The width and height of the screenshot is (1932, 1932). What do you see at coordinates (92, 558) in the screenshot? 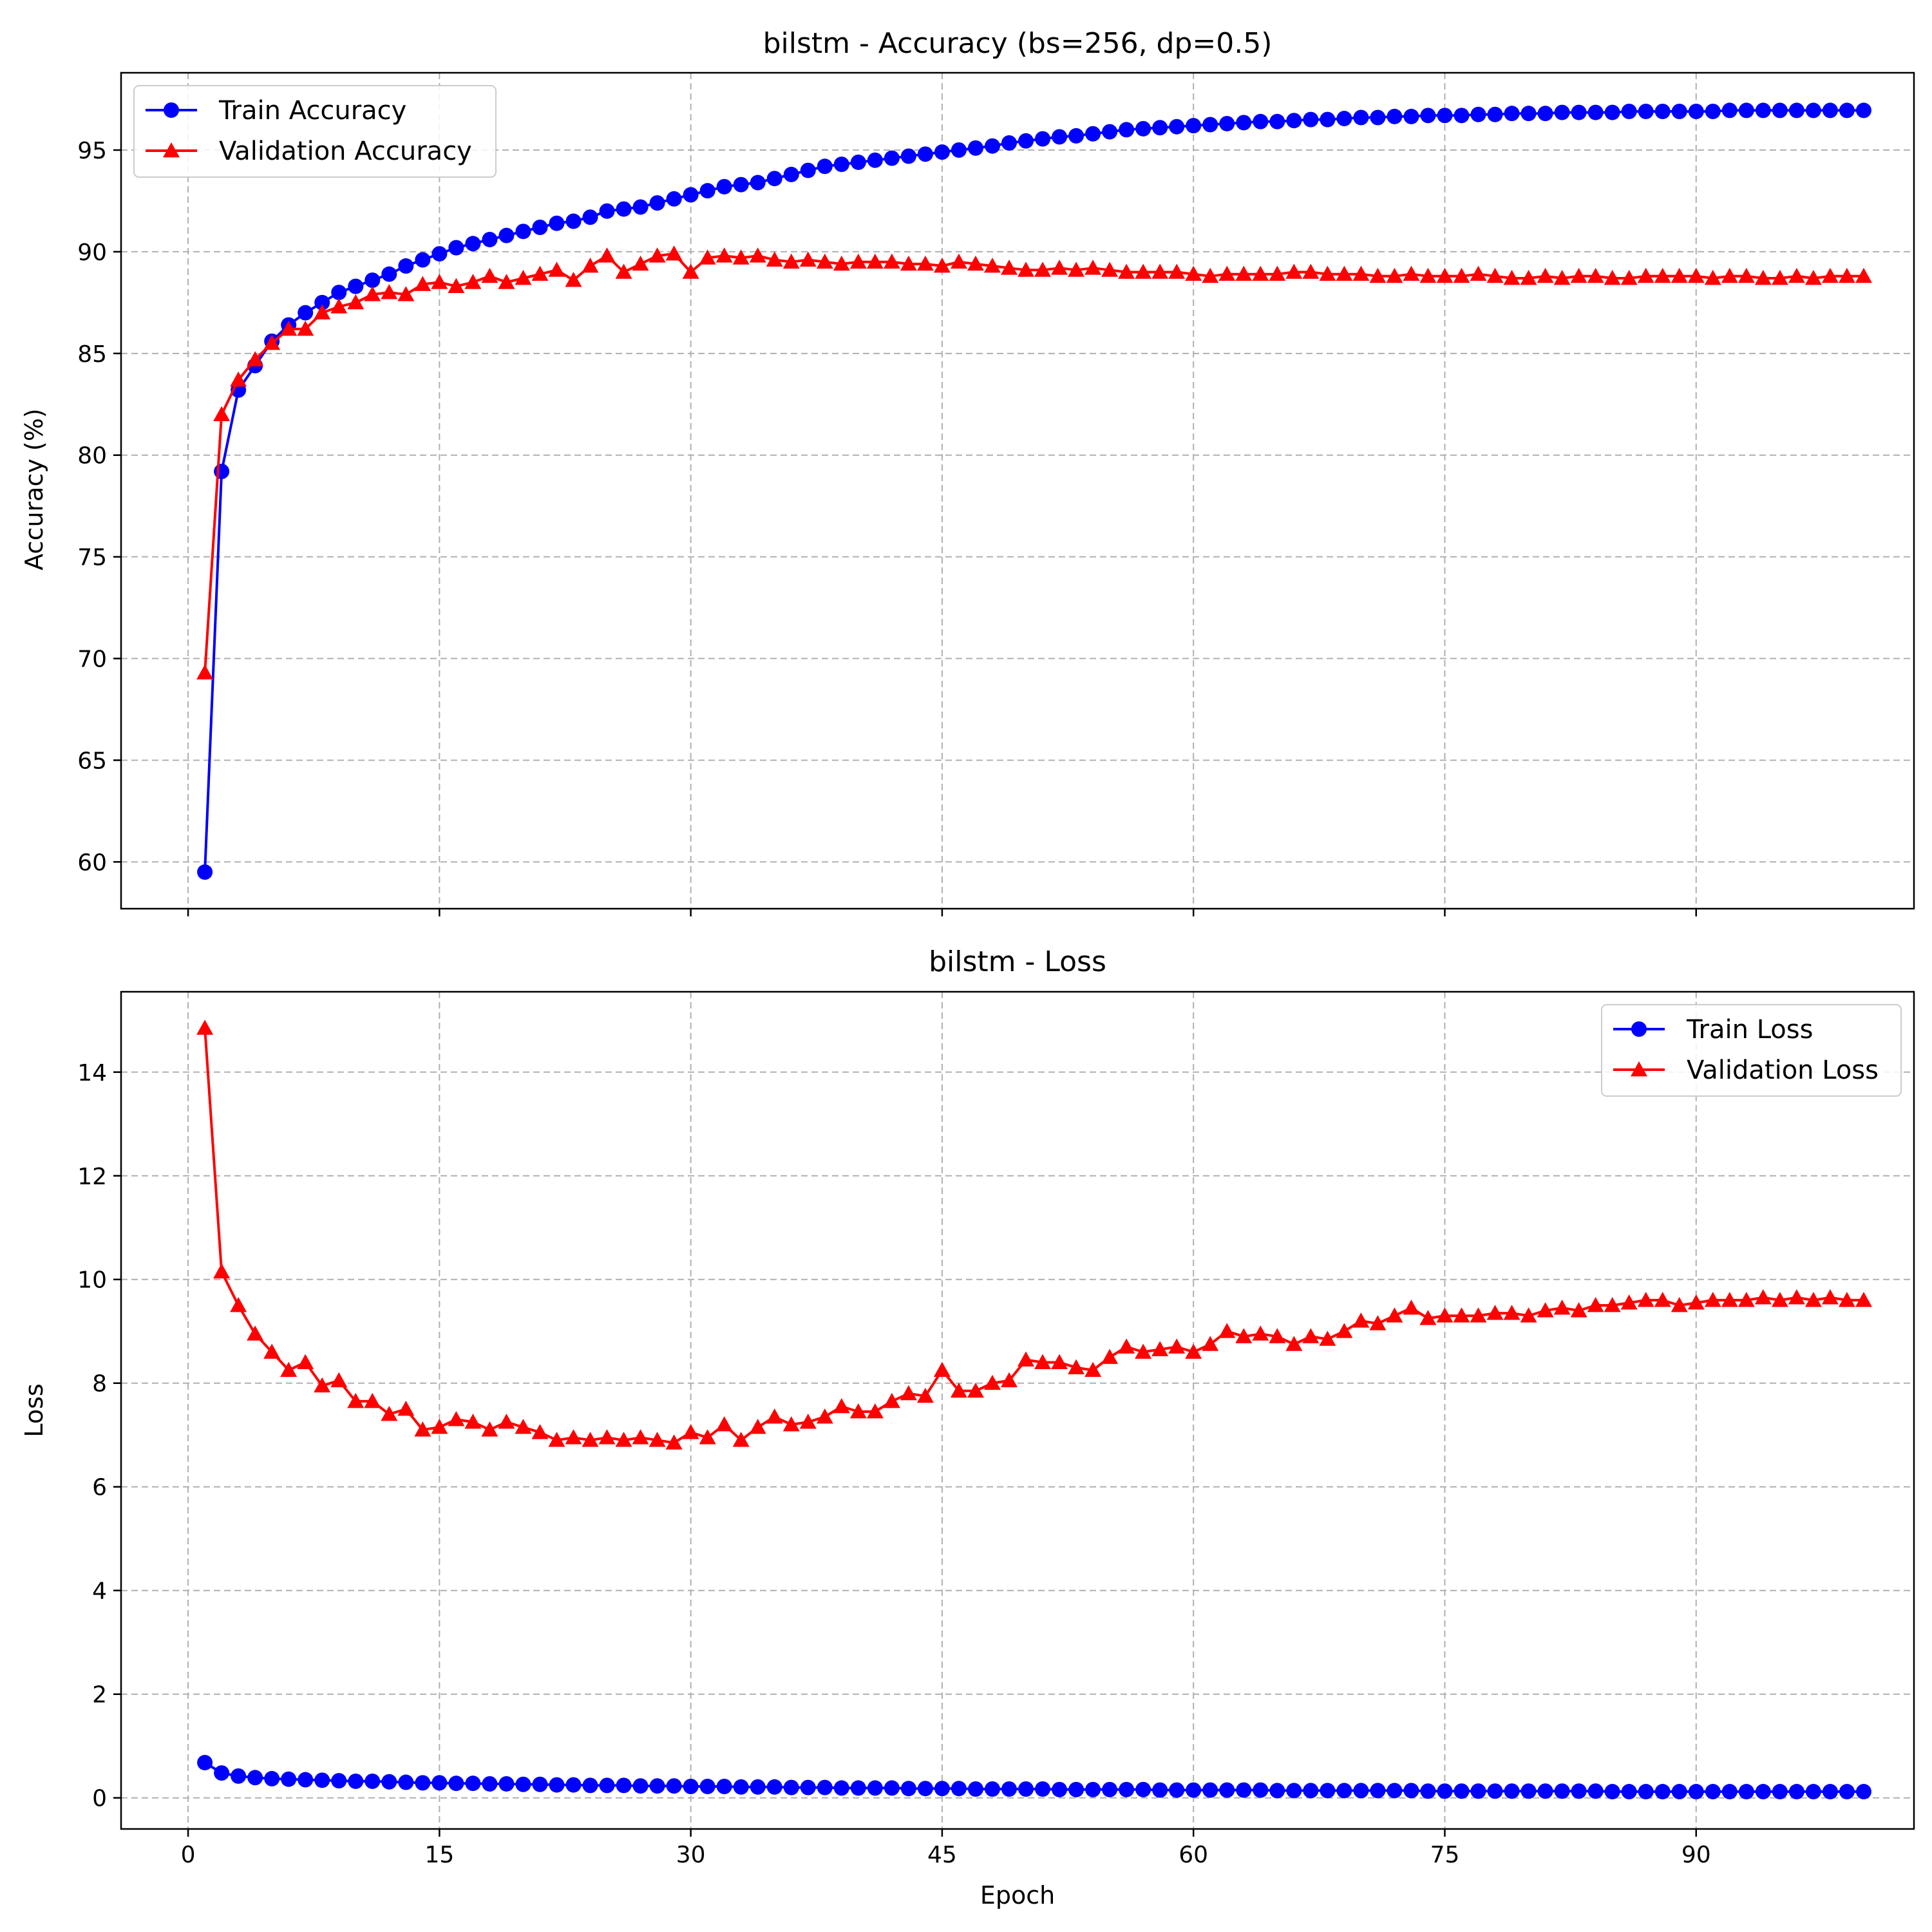
I see `y-tick-label: 75` at bounding box center [92, 558].